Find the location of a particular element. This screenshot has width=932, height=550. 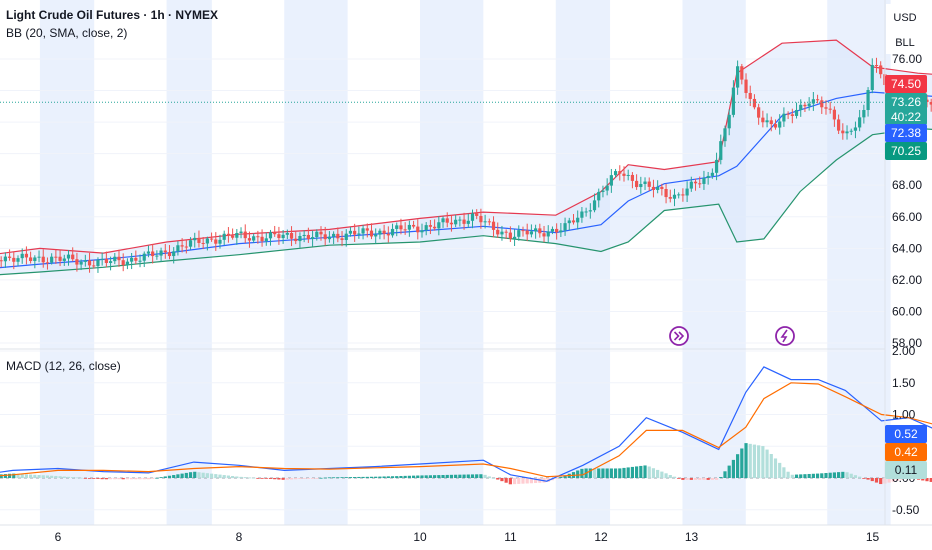

price-tick-8: 60.00 is located at coordinates (907, 311).